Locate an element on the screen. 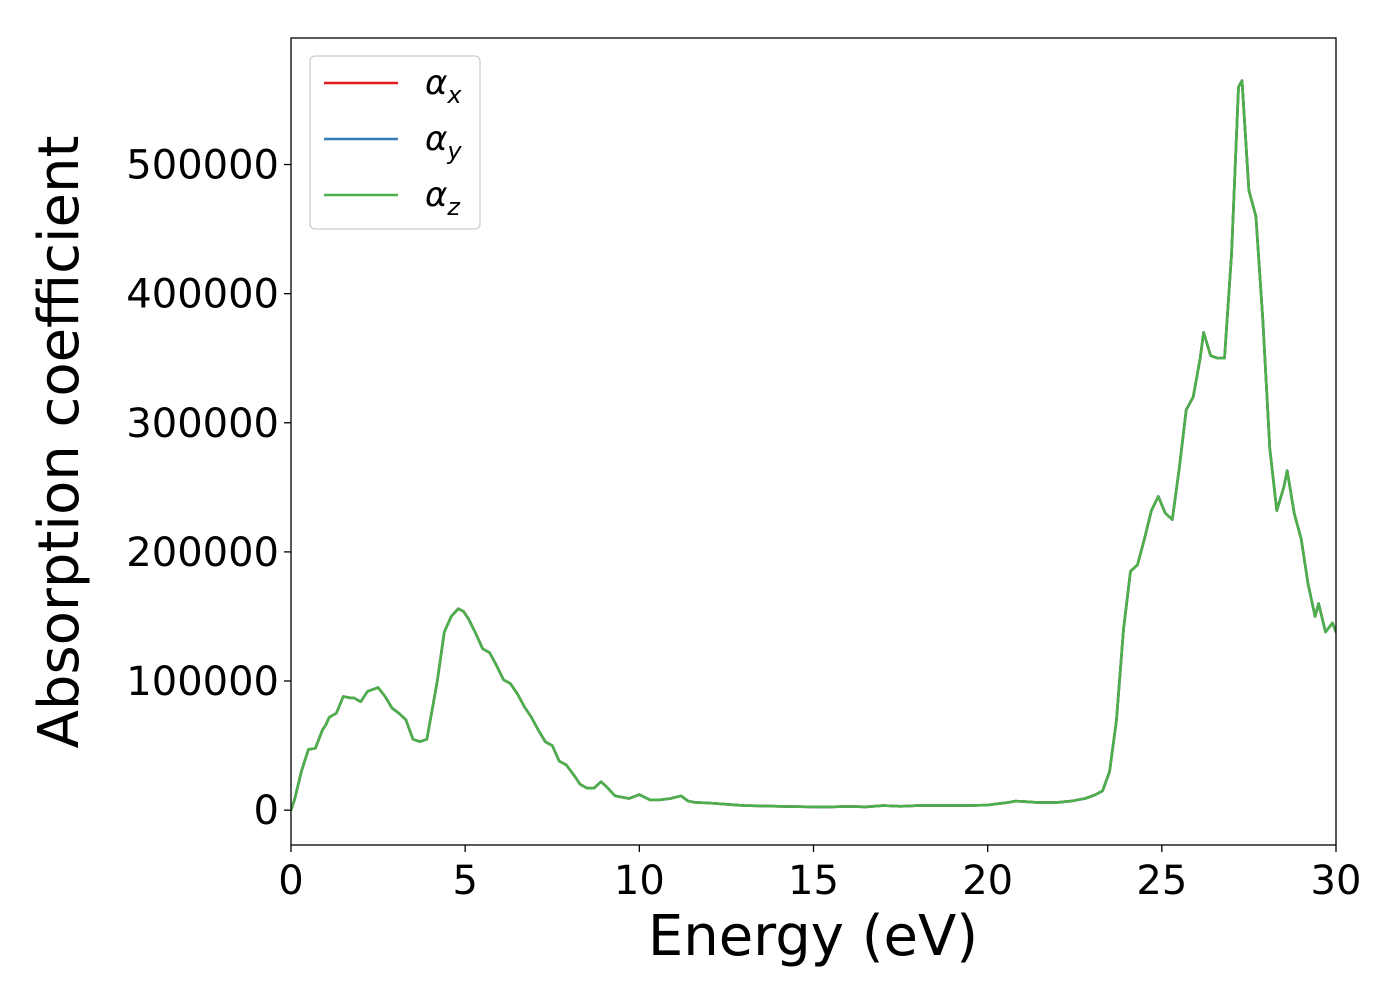 The image size is (1400, 1000). x-axis-ticks: 0 5 10 15 20 25 30 is located at coordinates (819, 874).